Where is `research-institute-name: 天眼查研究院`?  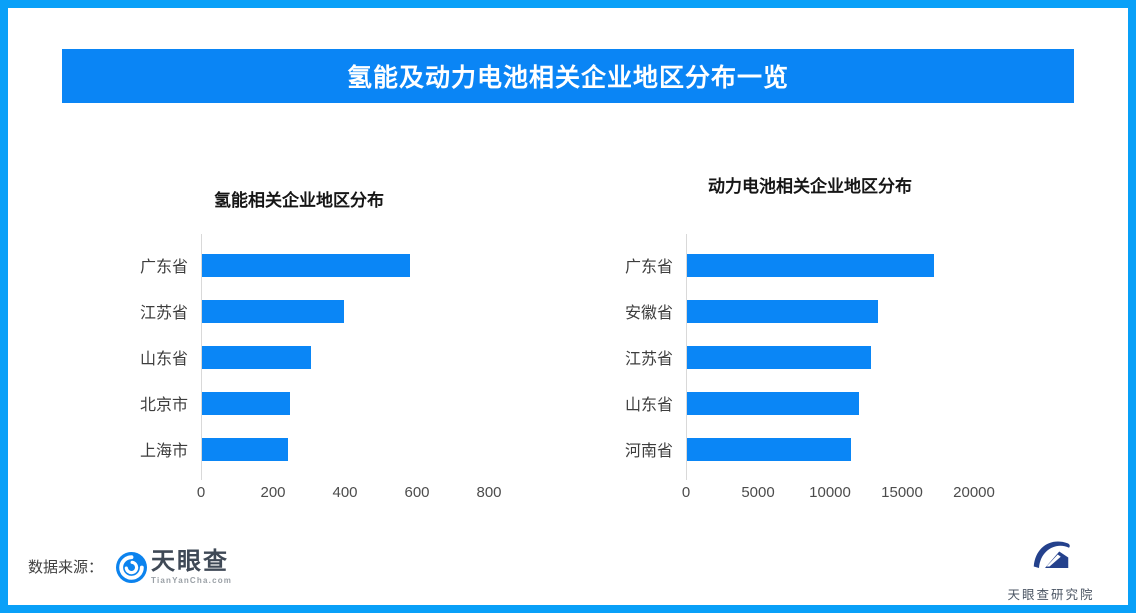
research-institute-name: 天眼查研究院 is located at coordinates (1051, 595).